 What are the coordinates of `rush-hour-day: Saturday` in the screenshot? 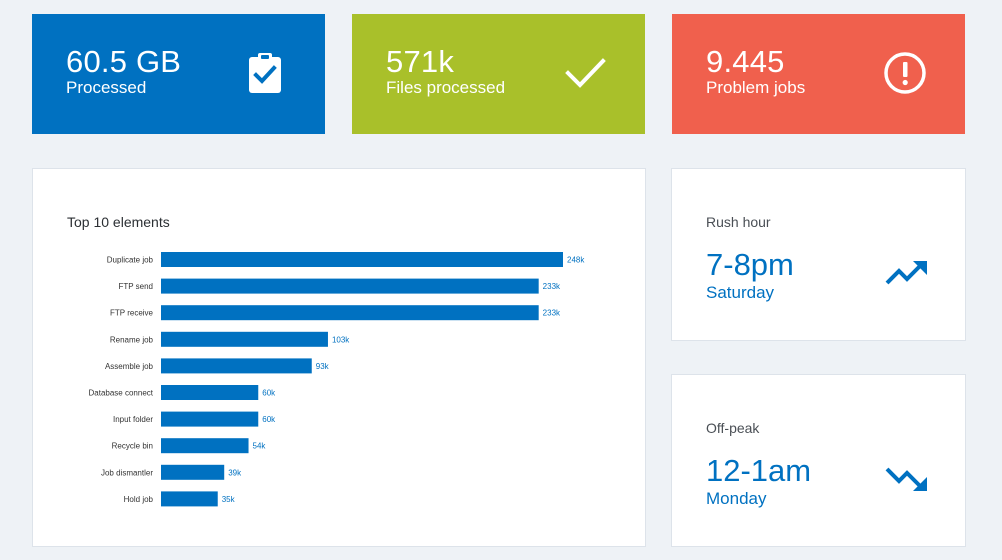 It's located at (740, 292).